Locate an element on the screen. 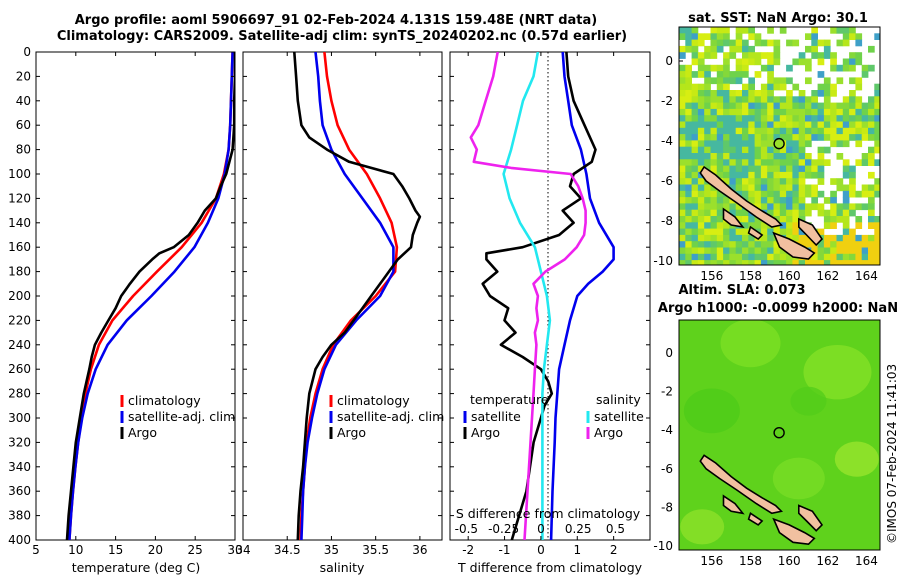 The image size is (900, 580). salinity-xlabel: salinity is located at coordinates (342, 567).